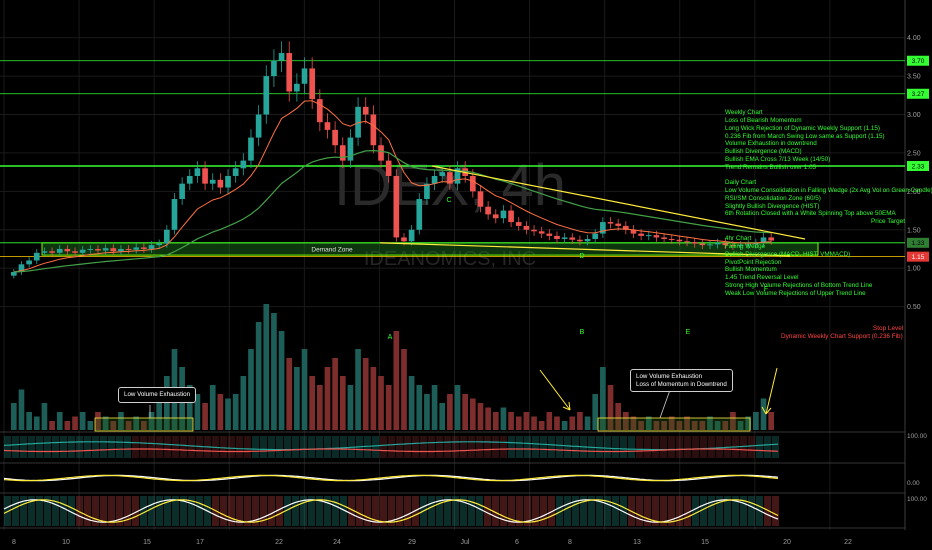 This screenshot has width=932, height=550. What do you see at coordinates (914, 307) in the screenshot?
I see `y-tick-label: 0.50` at bounding box center [914, 307].